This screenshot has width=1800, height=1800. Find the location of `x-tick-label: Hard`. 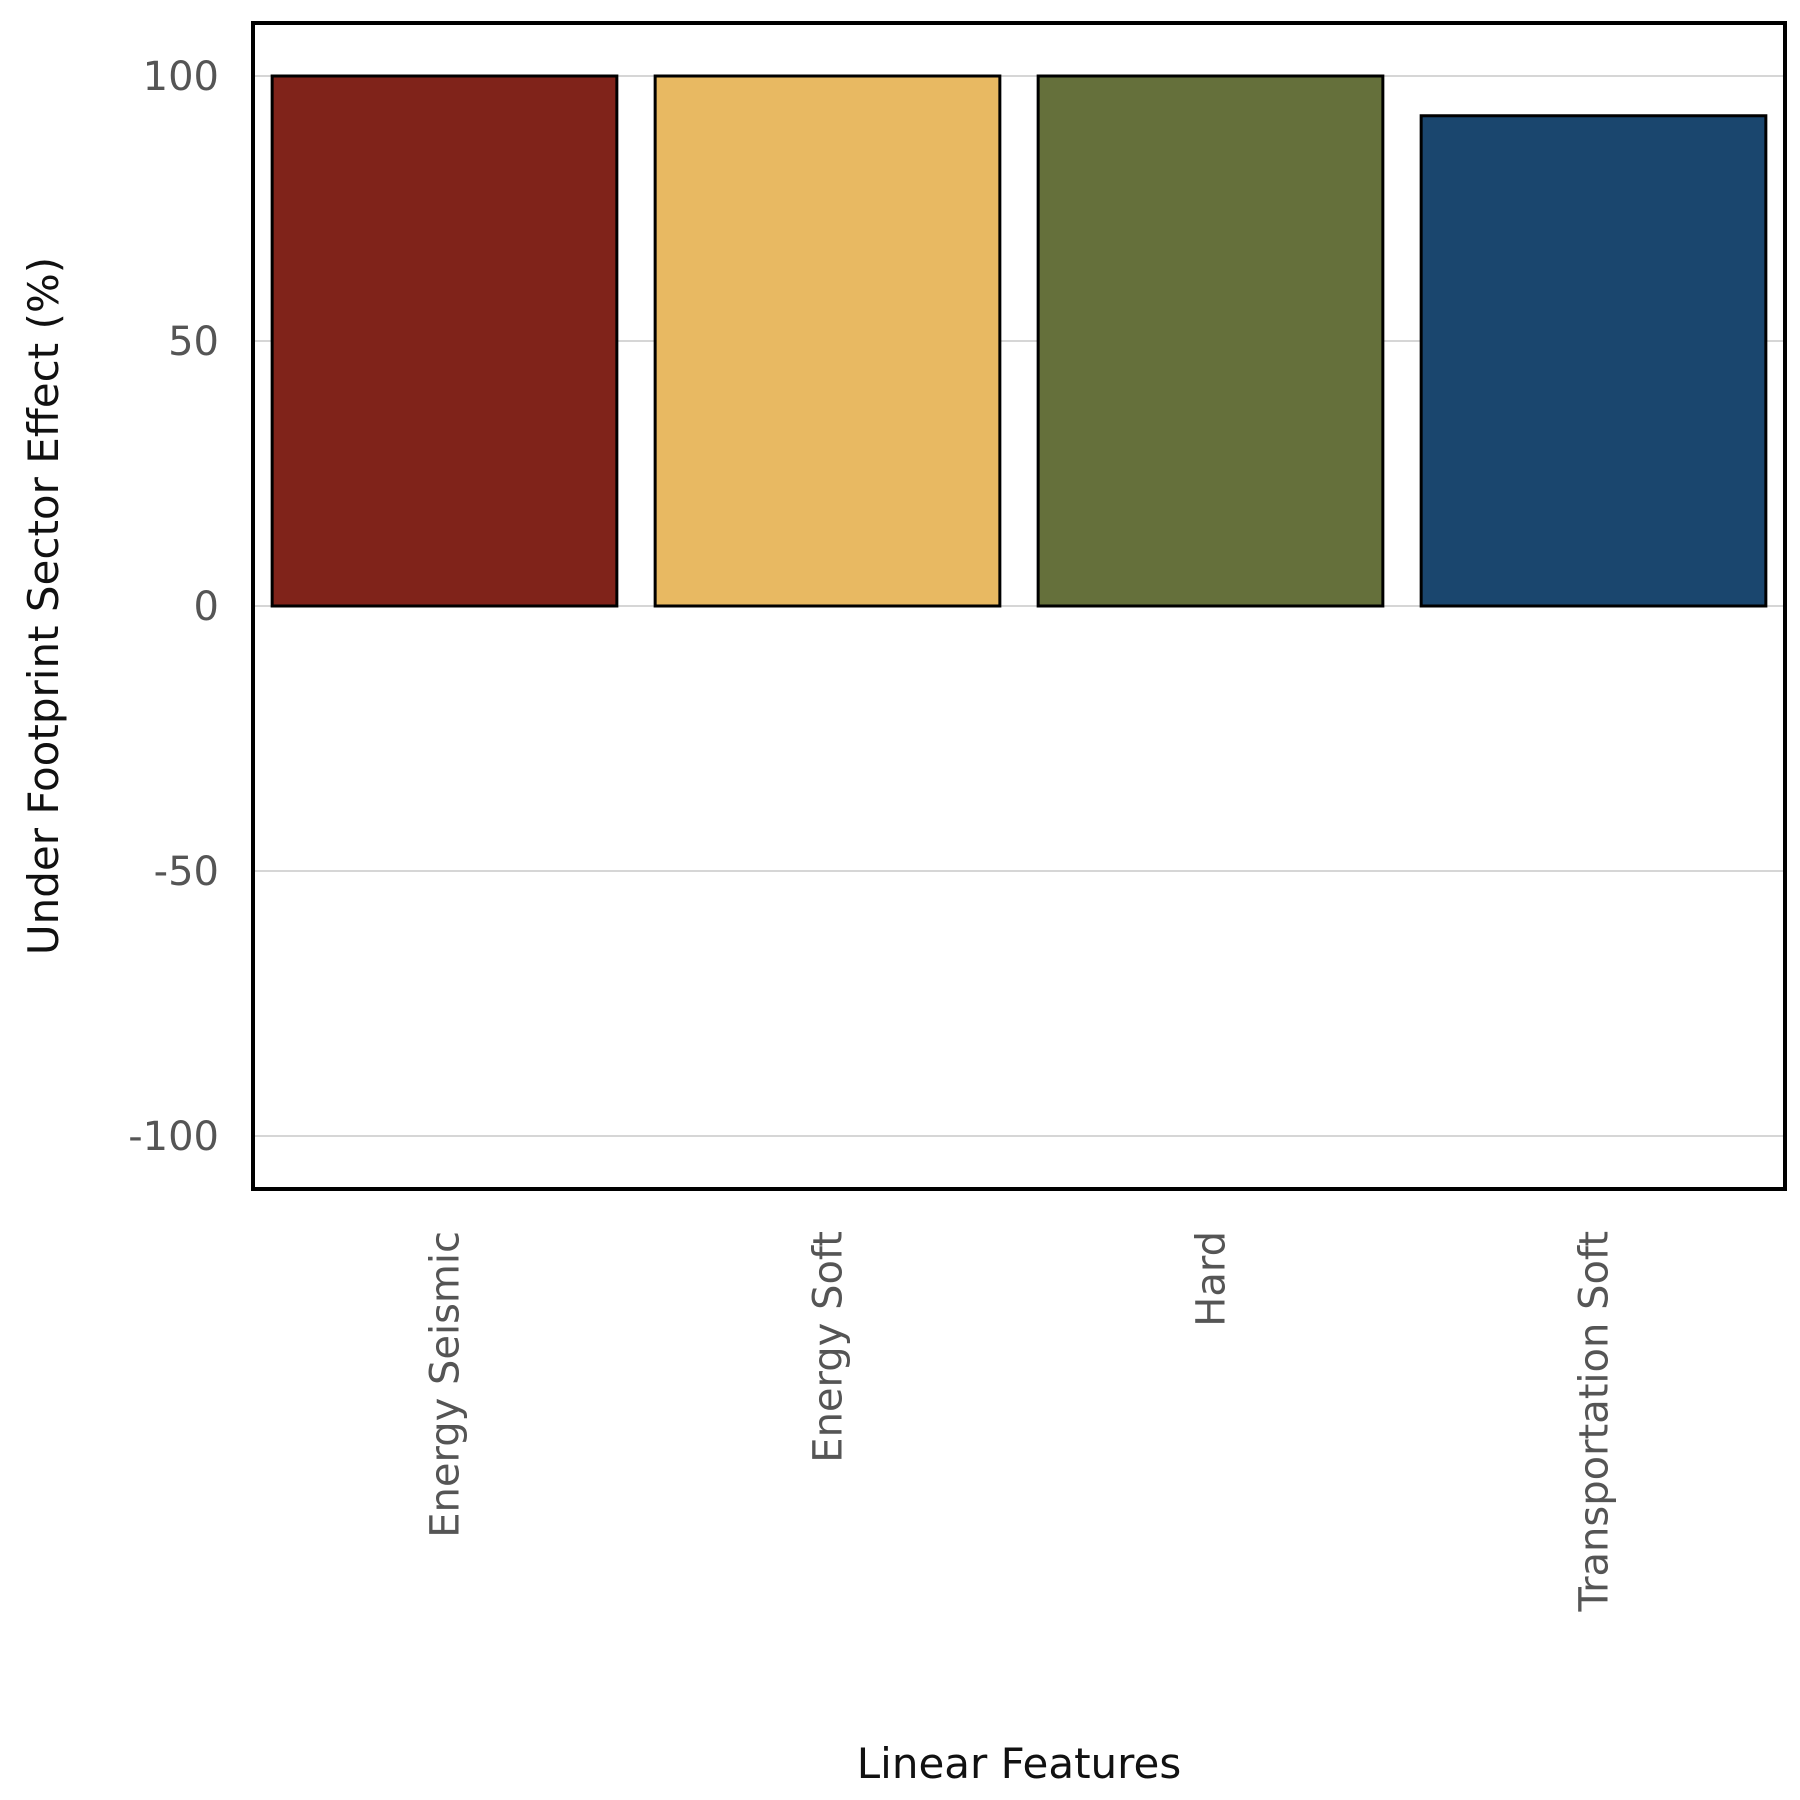

x-tick-label: Hard is located at coordinates (1212, 1279).